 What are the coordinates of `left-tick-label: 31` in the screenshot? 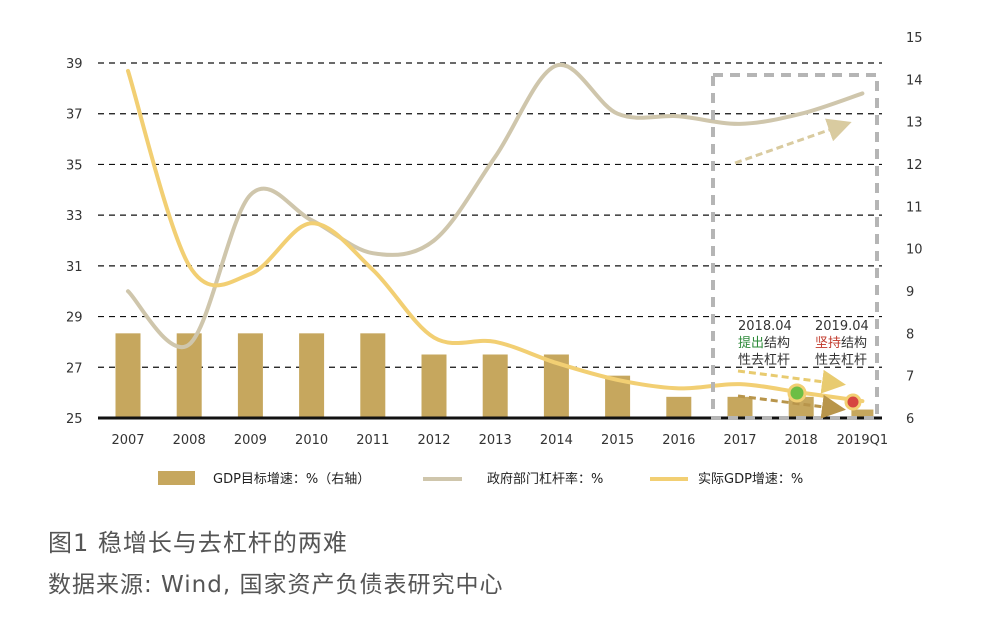 It's located at (74, 267).